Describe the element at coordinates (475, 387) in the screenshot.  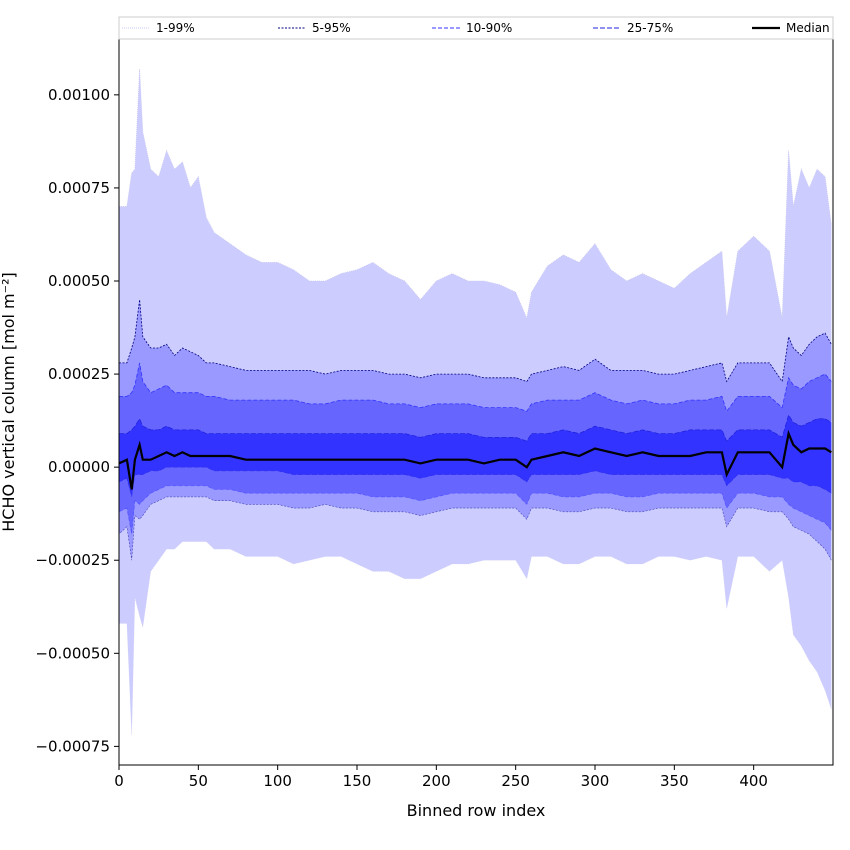
I see `upper-line-10-90%` at that location.